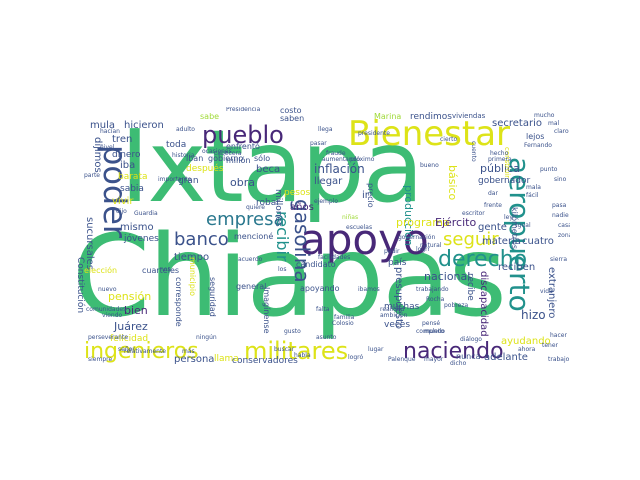 This screenshot has width=640, height=480. Describe the element at coordinates (533, 187) in the screenshot. I see `word-mala: mala` at that location.